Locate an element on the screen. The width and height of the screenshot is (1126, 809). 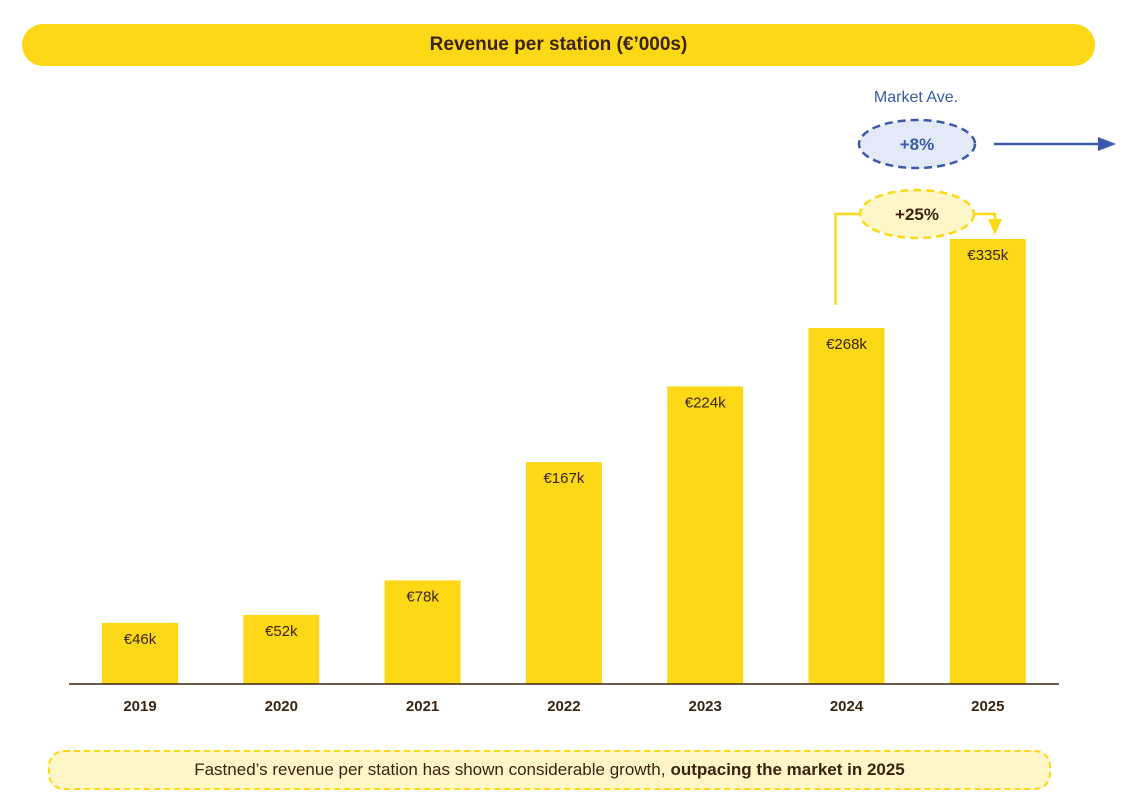
bar-2025 is located at coordinates (987, 461).